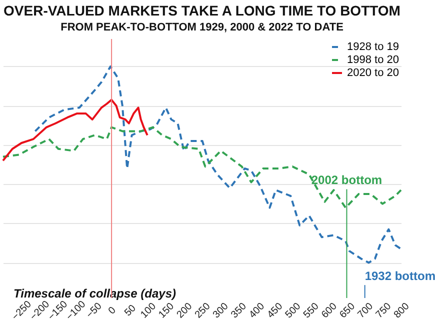 The width and height of the screenshot is (435, 326). I want to click on x-tick-label: 800, so click(402, 310).